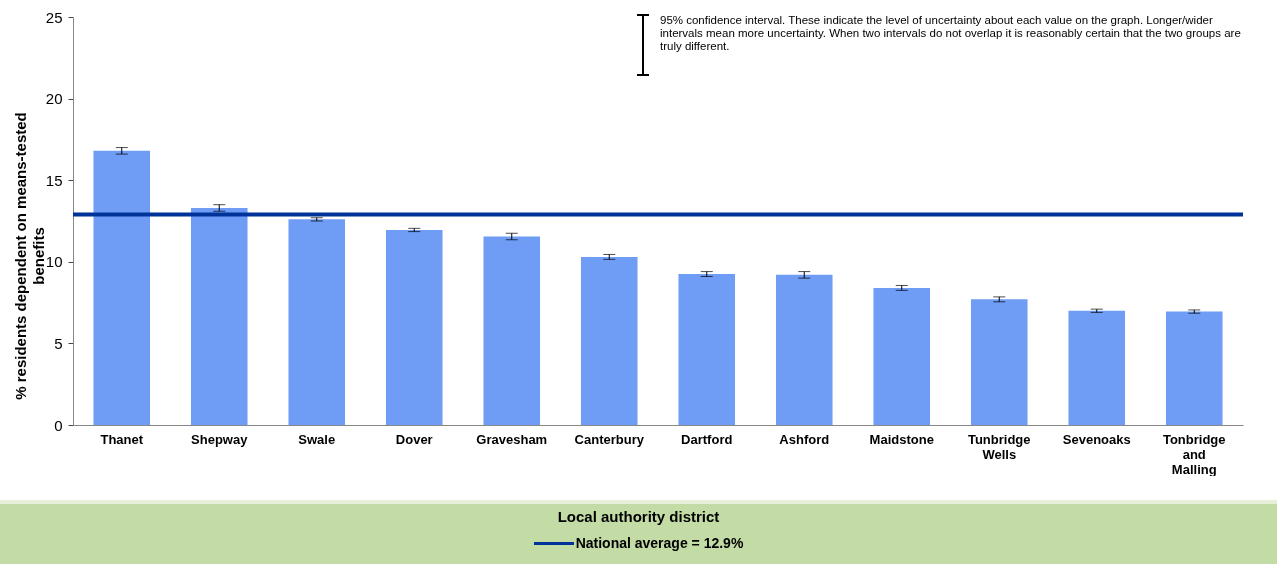  What do you see at coordinates (54, 262) in the screenshot?
I see `y-tick-label: 10` at bounding box center [54, 262].